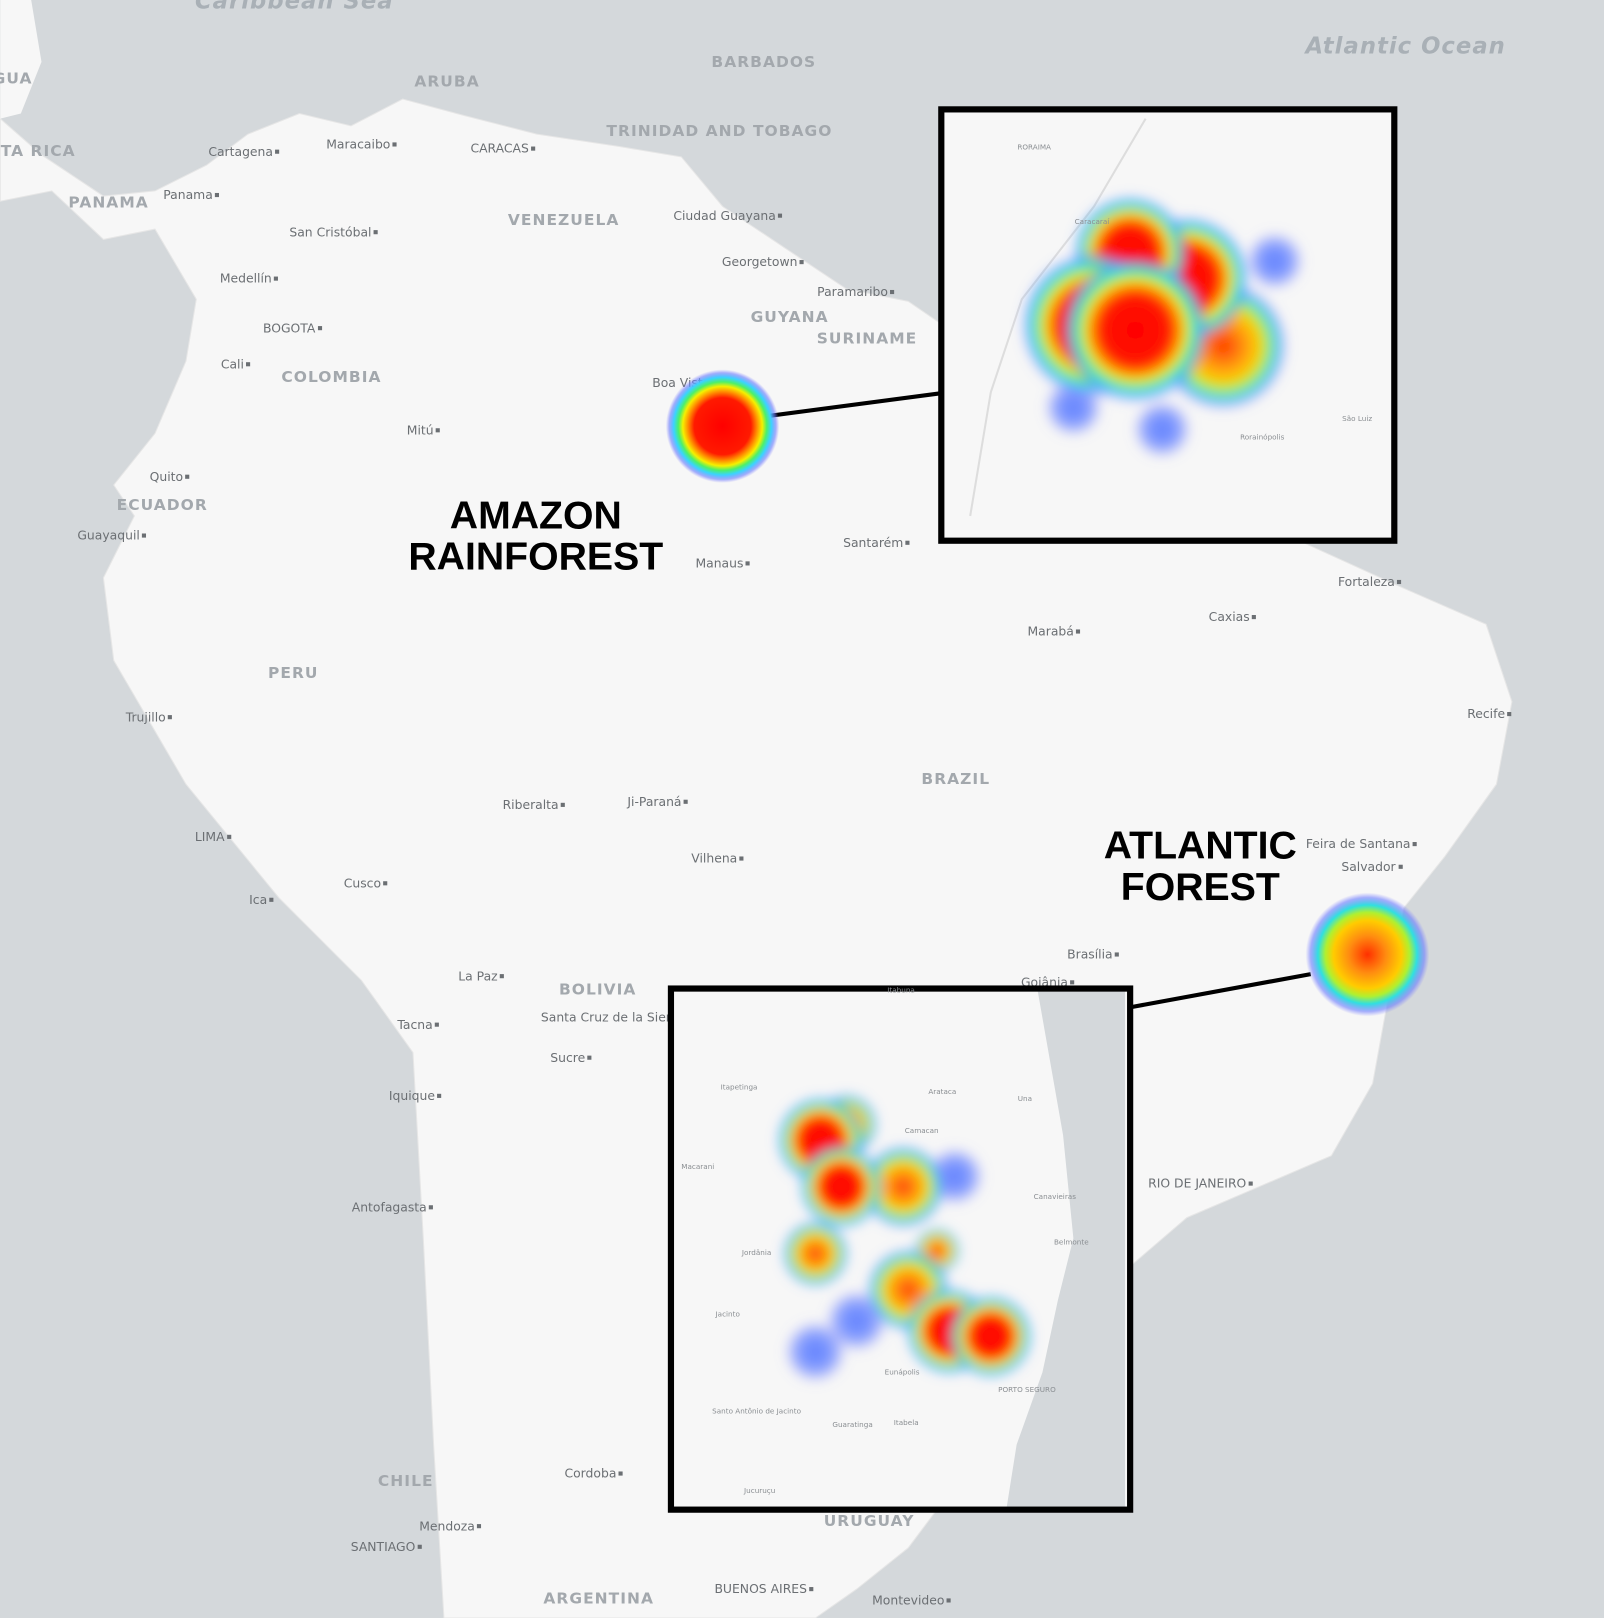  What do you see at coordinates (362, 883) in the screenshot?
I see `city-label: Cusco` at bounding box center [362, 883].